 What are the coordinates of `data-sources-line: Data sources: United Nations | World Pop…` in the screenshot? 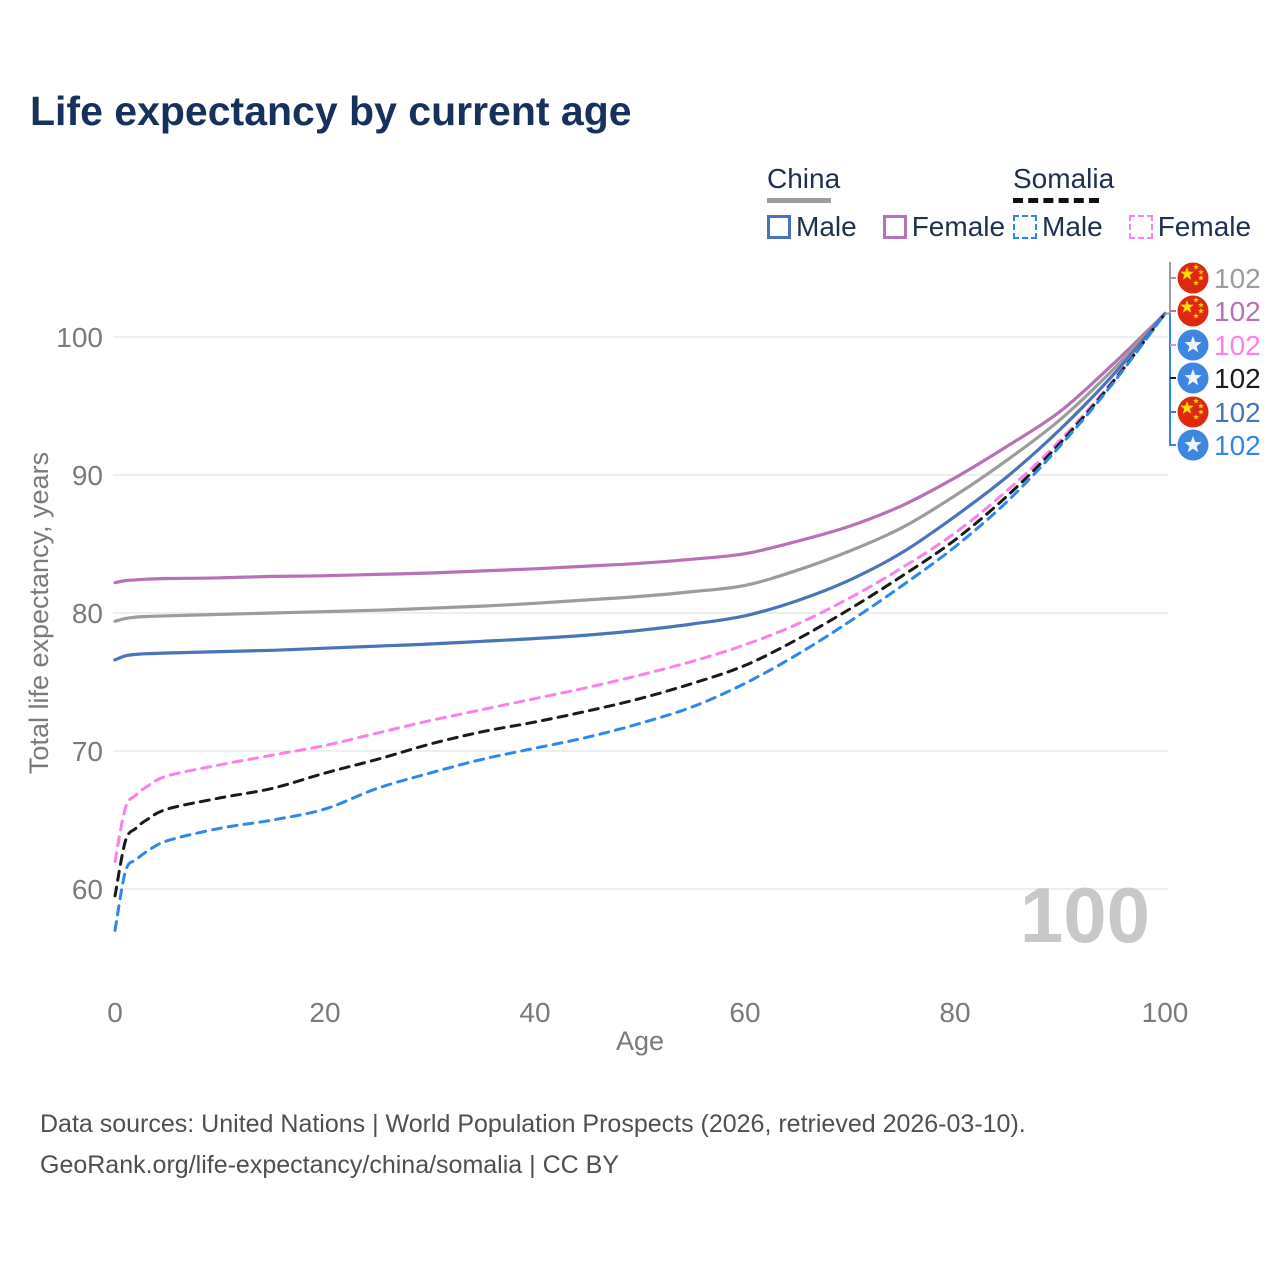 It's located at (533, 1124).